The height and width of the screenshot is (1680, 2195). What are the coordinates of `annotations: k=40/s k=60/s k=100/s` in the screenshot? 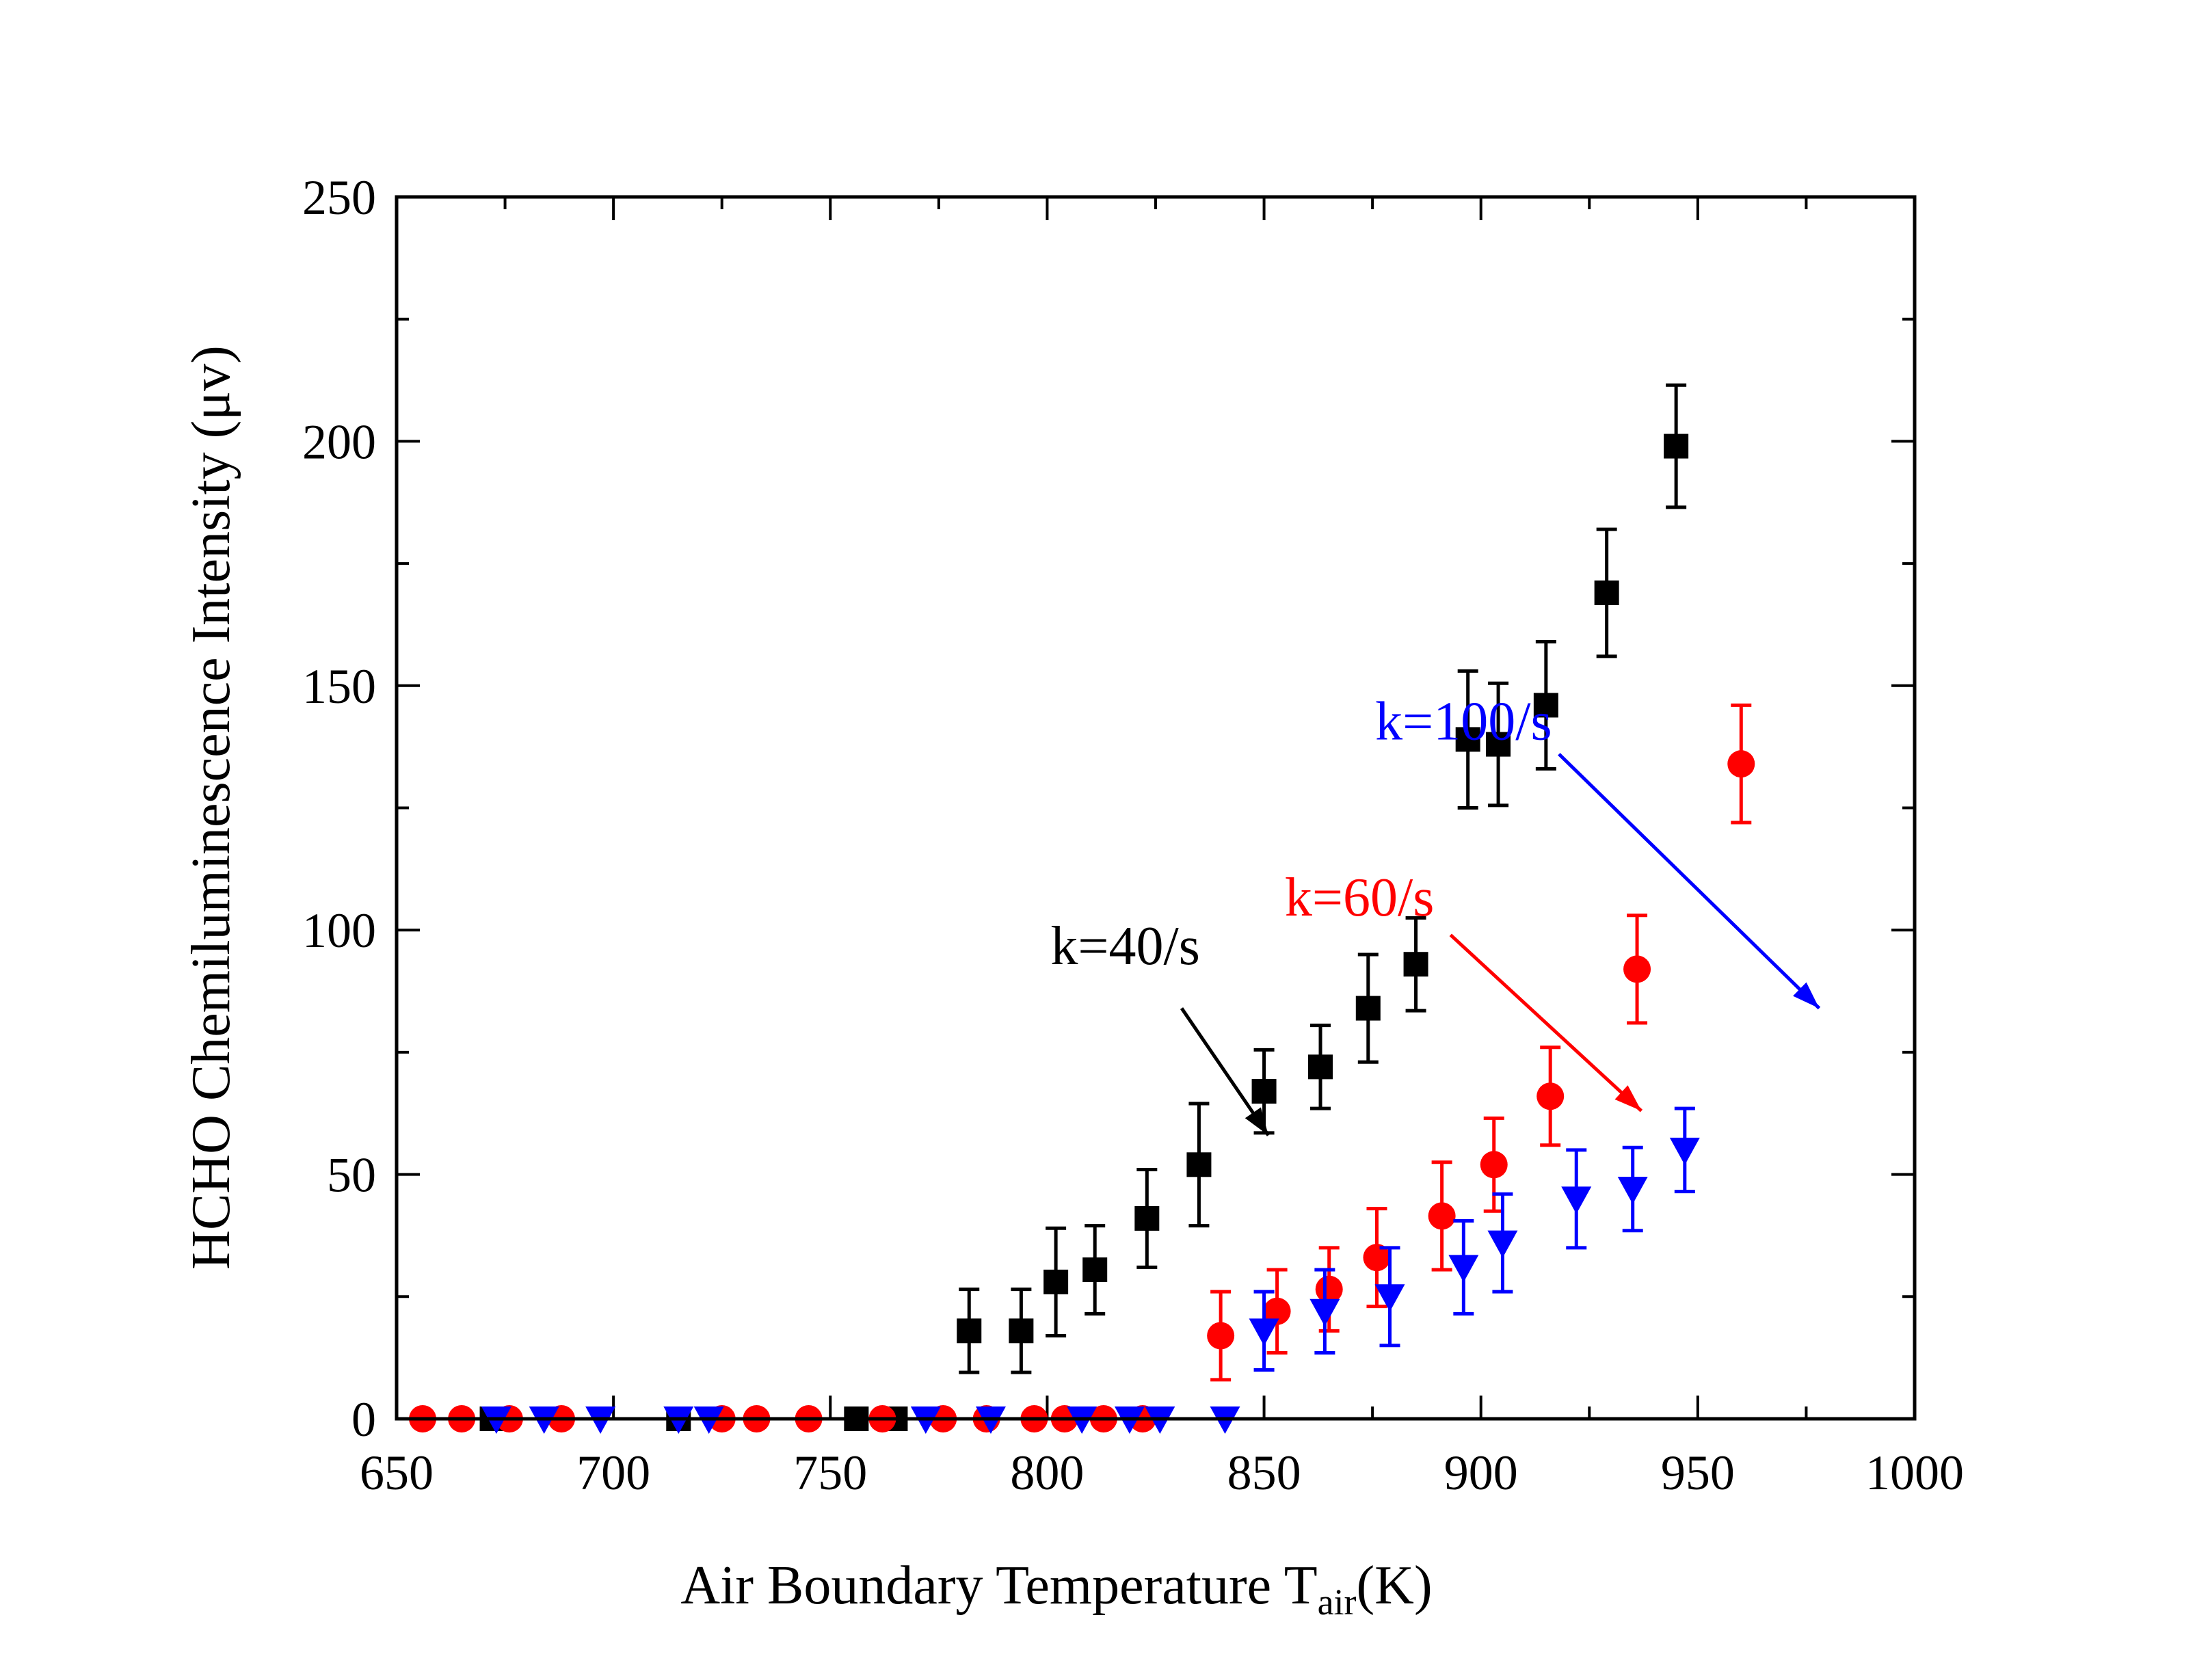 It's located at (1436, 913).